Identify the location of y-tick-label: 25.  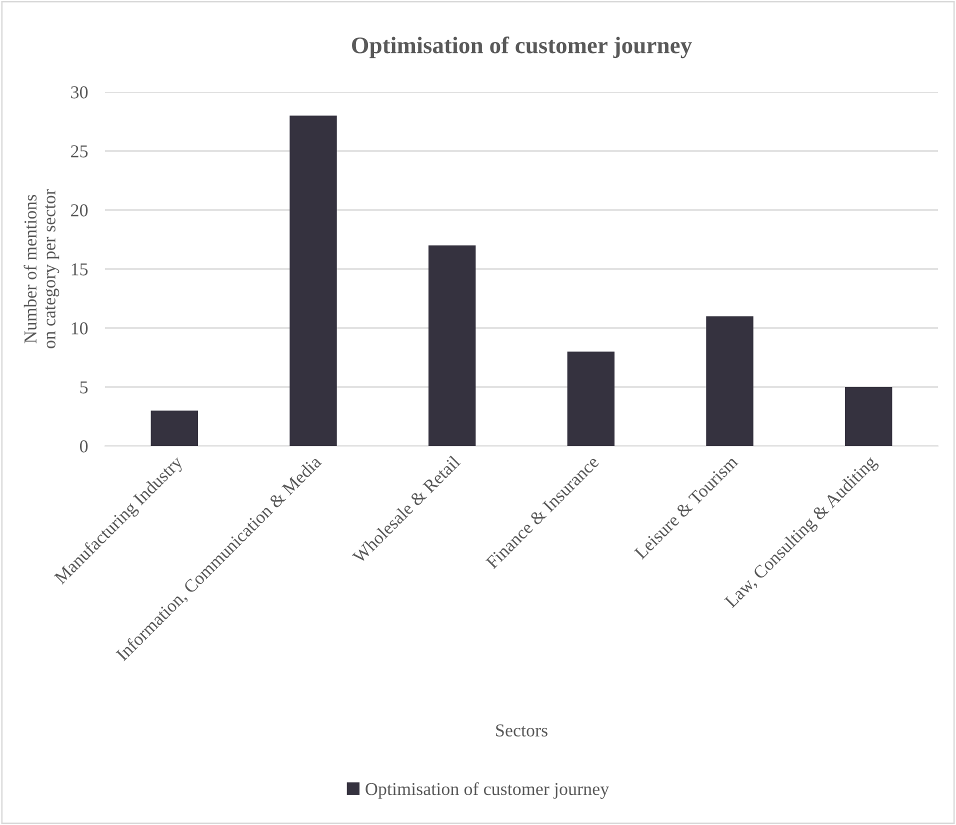
(79, 151).